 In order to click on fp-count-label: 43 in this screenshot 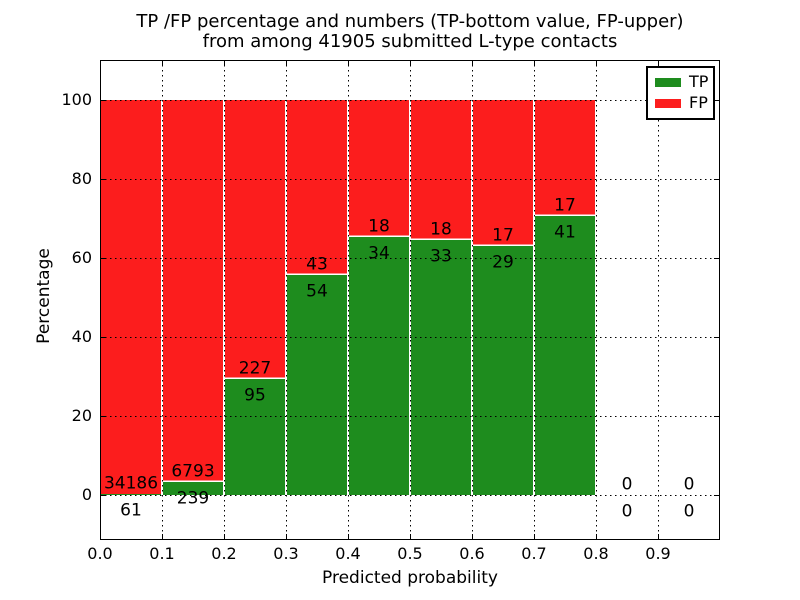, I will do `click(317, 264)`.